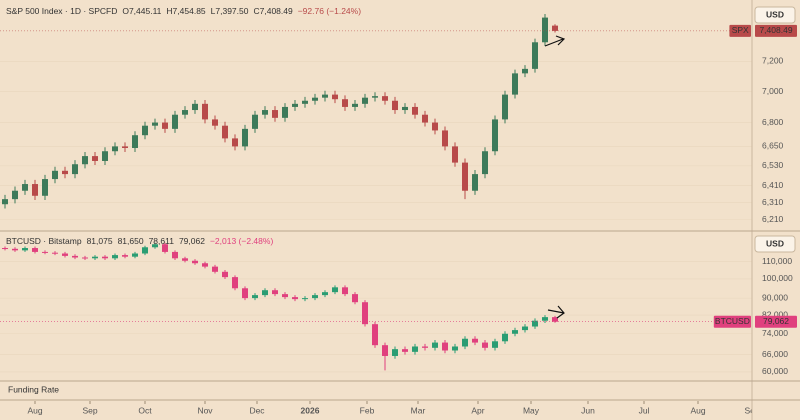  I want to click on y-tick-label: 82,000, so click(775, 314).